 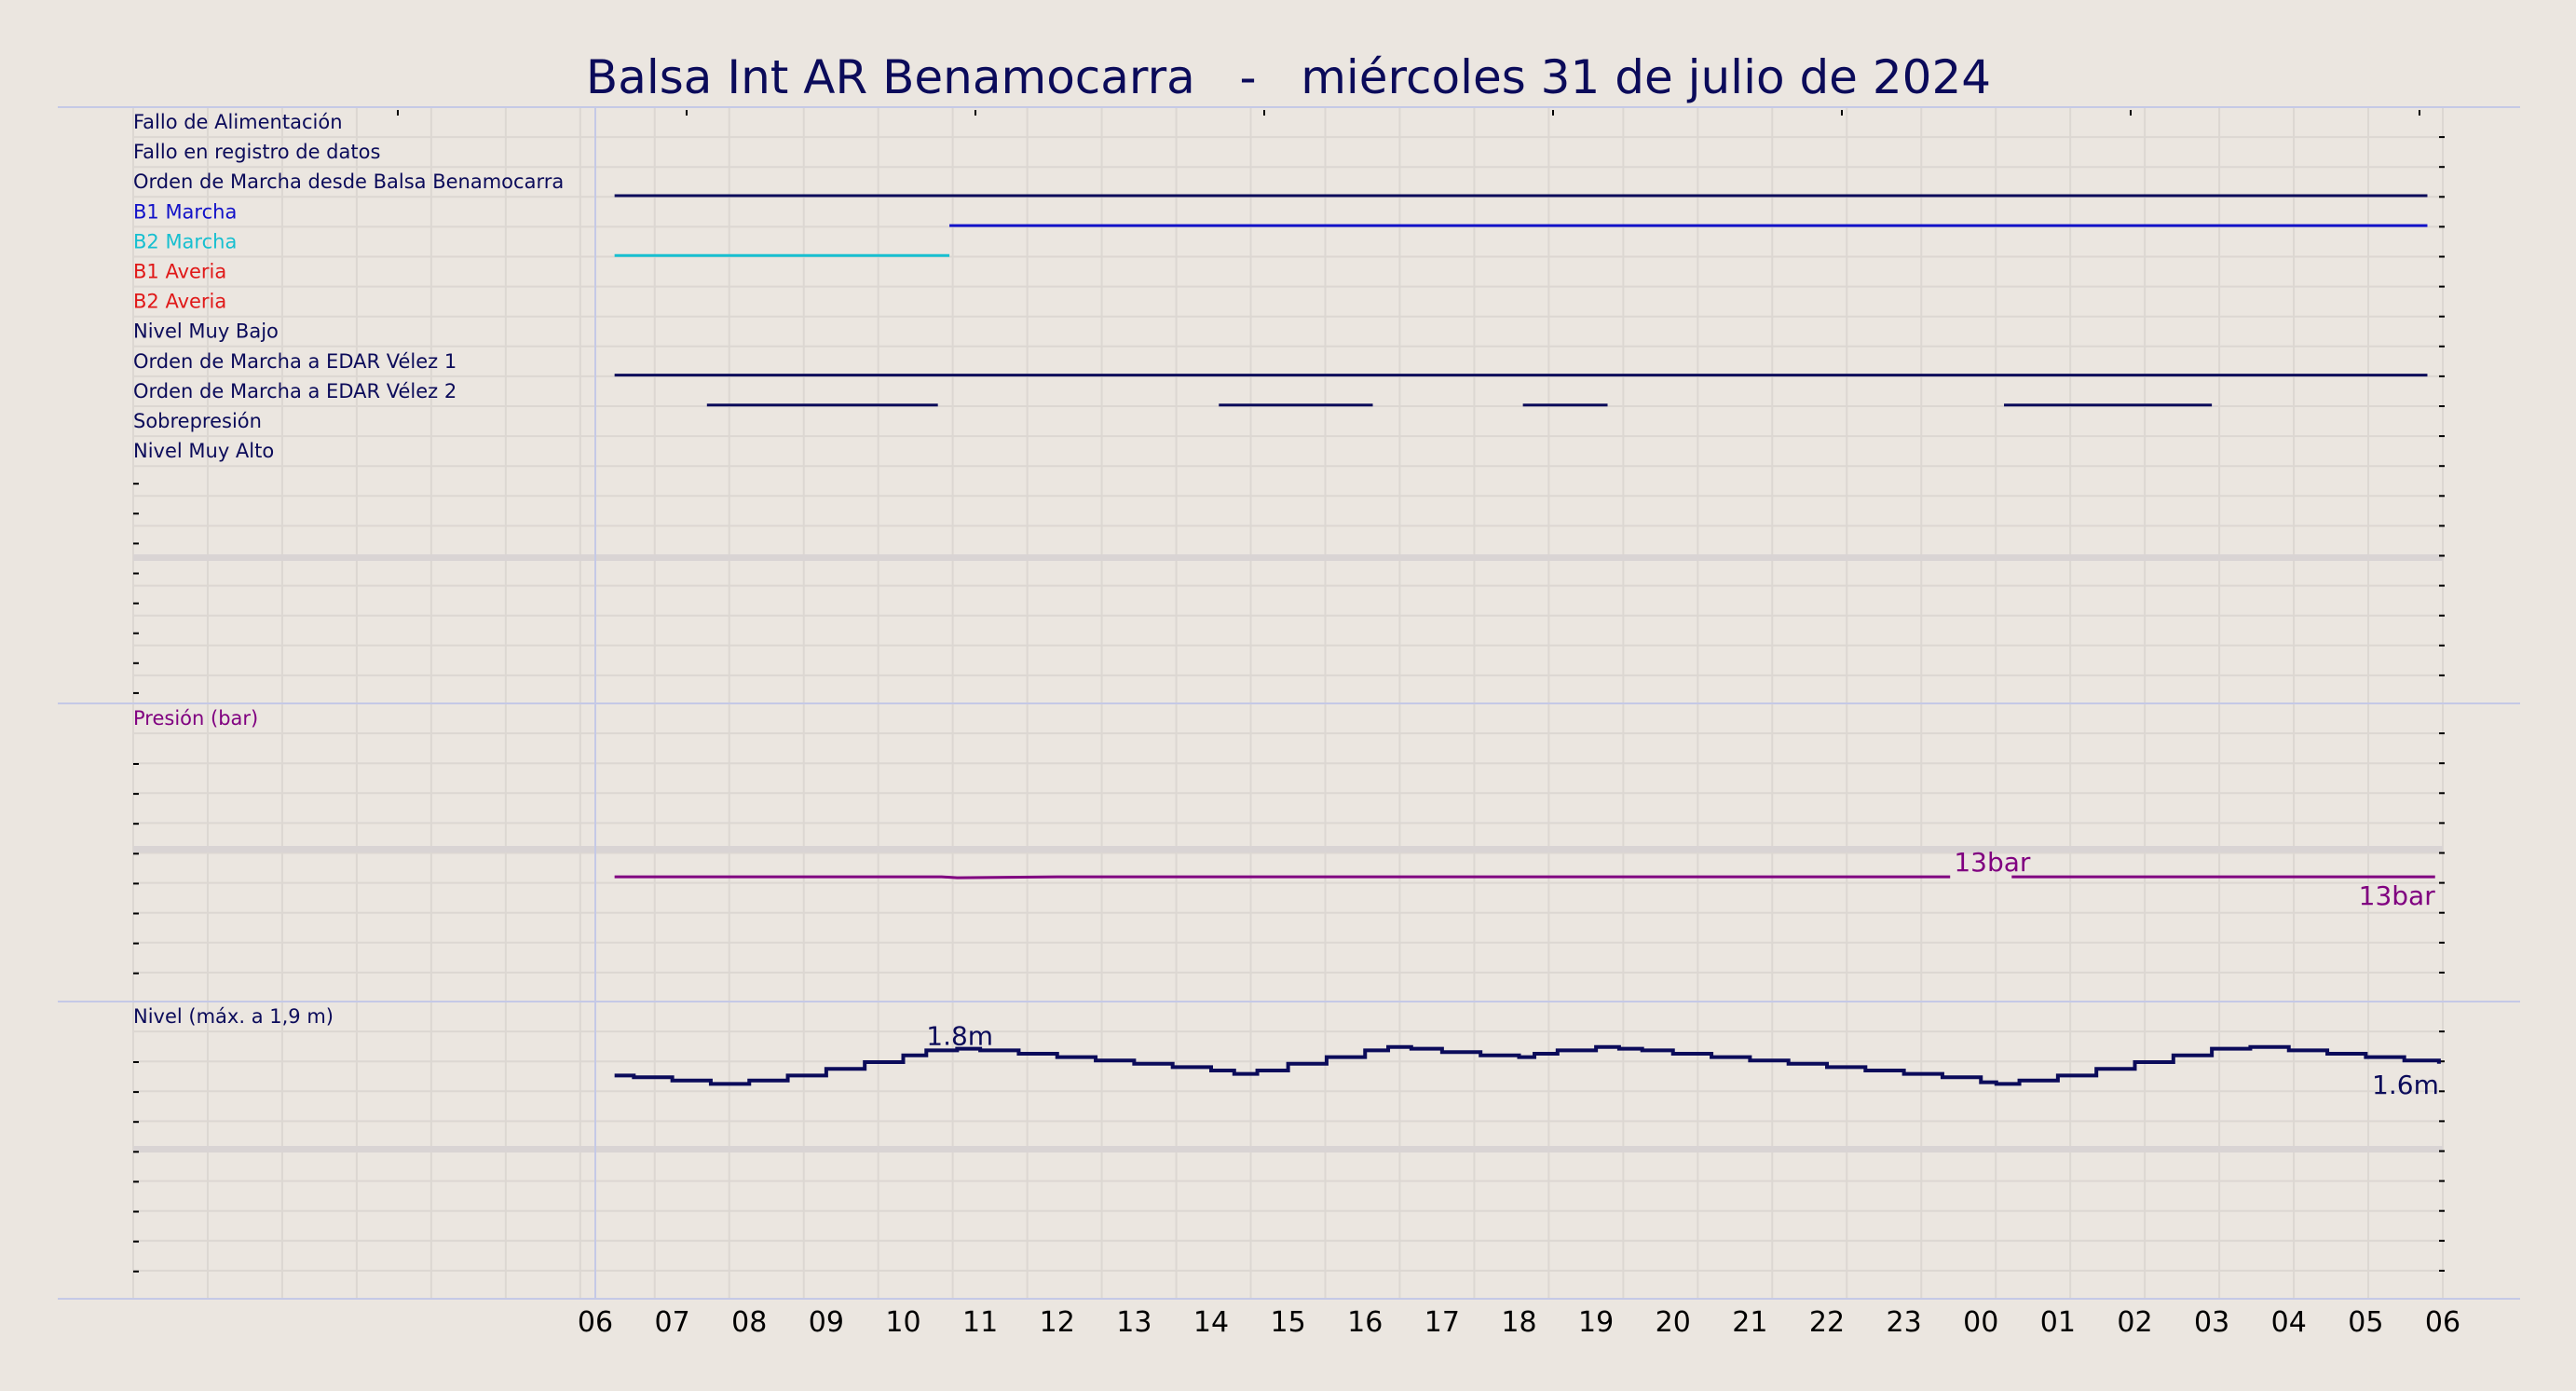 What do you see at coordinates (2058, 1322) in the screenshot?
I see `x-tick-label: 01` at bounding box center [2058, 1322].